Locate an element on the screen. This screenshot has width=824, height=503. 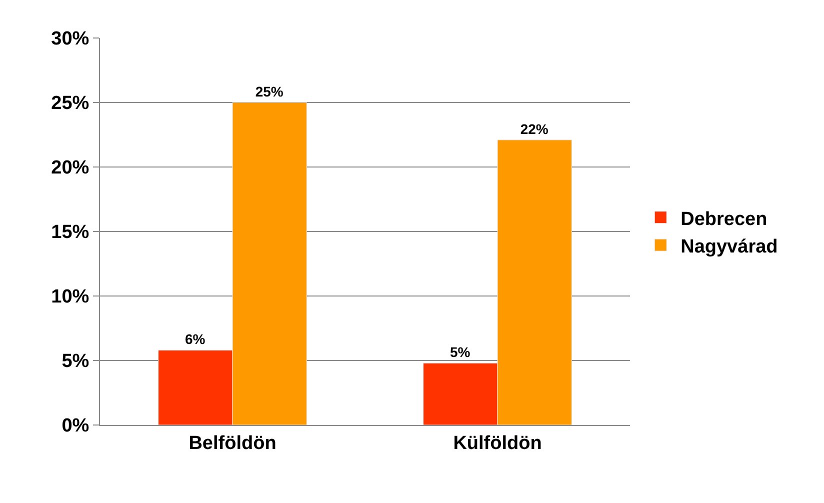
y-tick-label: 0% is located at coordinates (76, 426).